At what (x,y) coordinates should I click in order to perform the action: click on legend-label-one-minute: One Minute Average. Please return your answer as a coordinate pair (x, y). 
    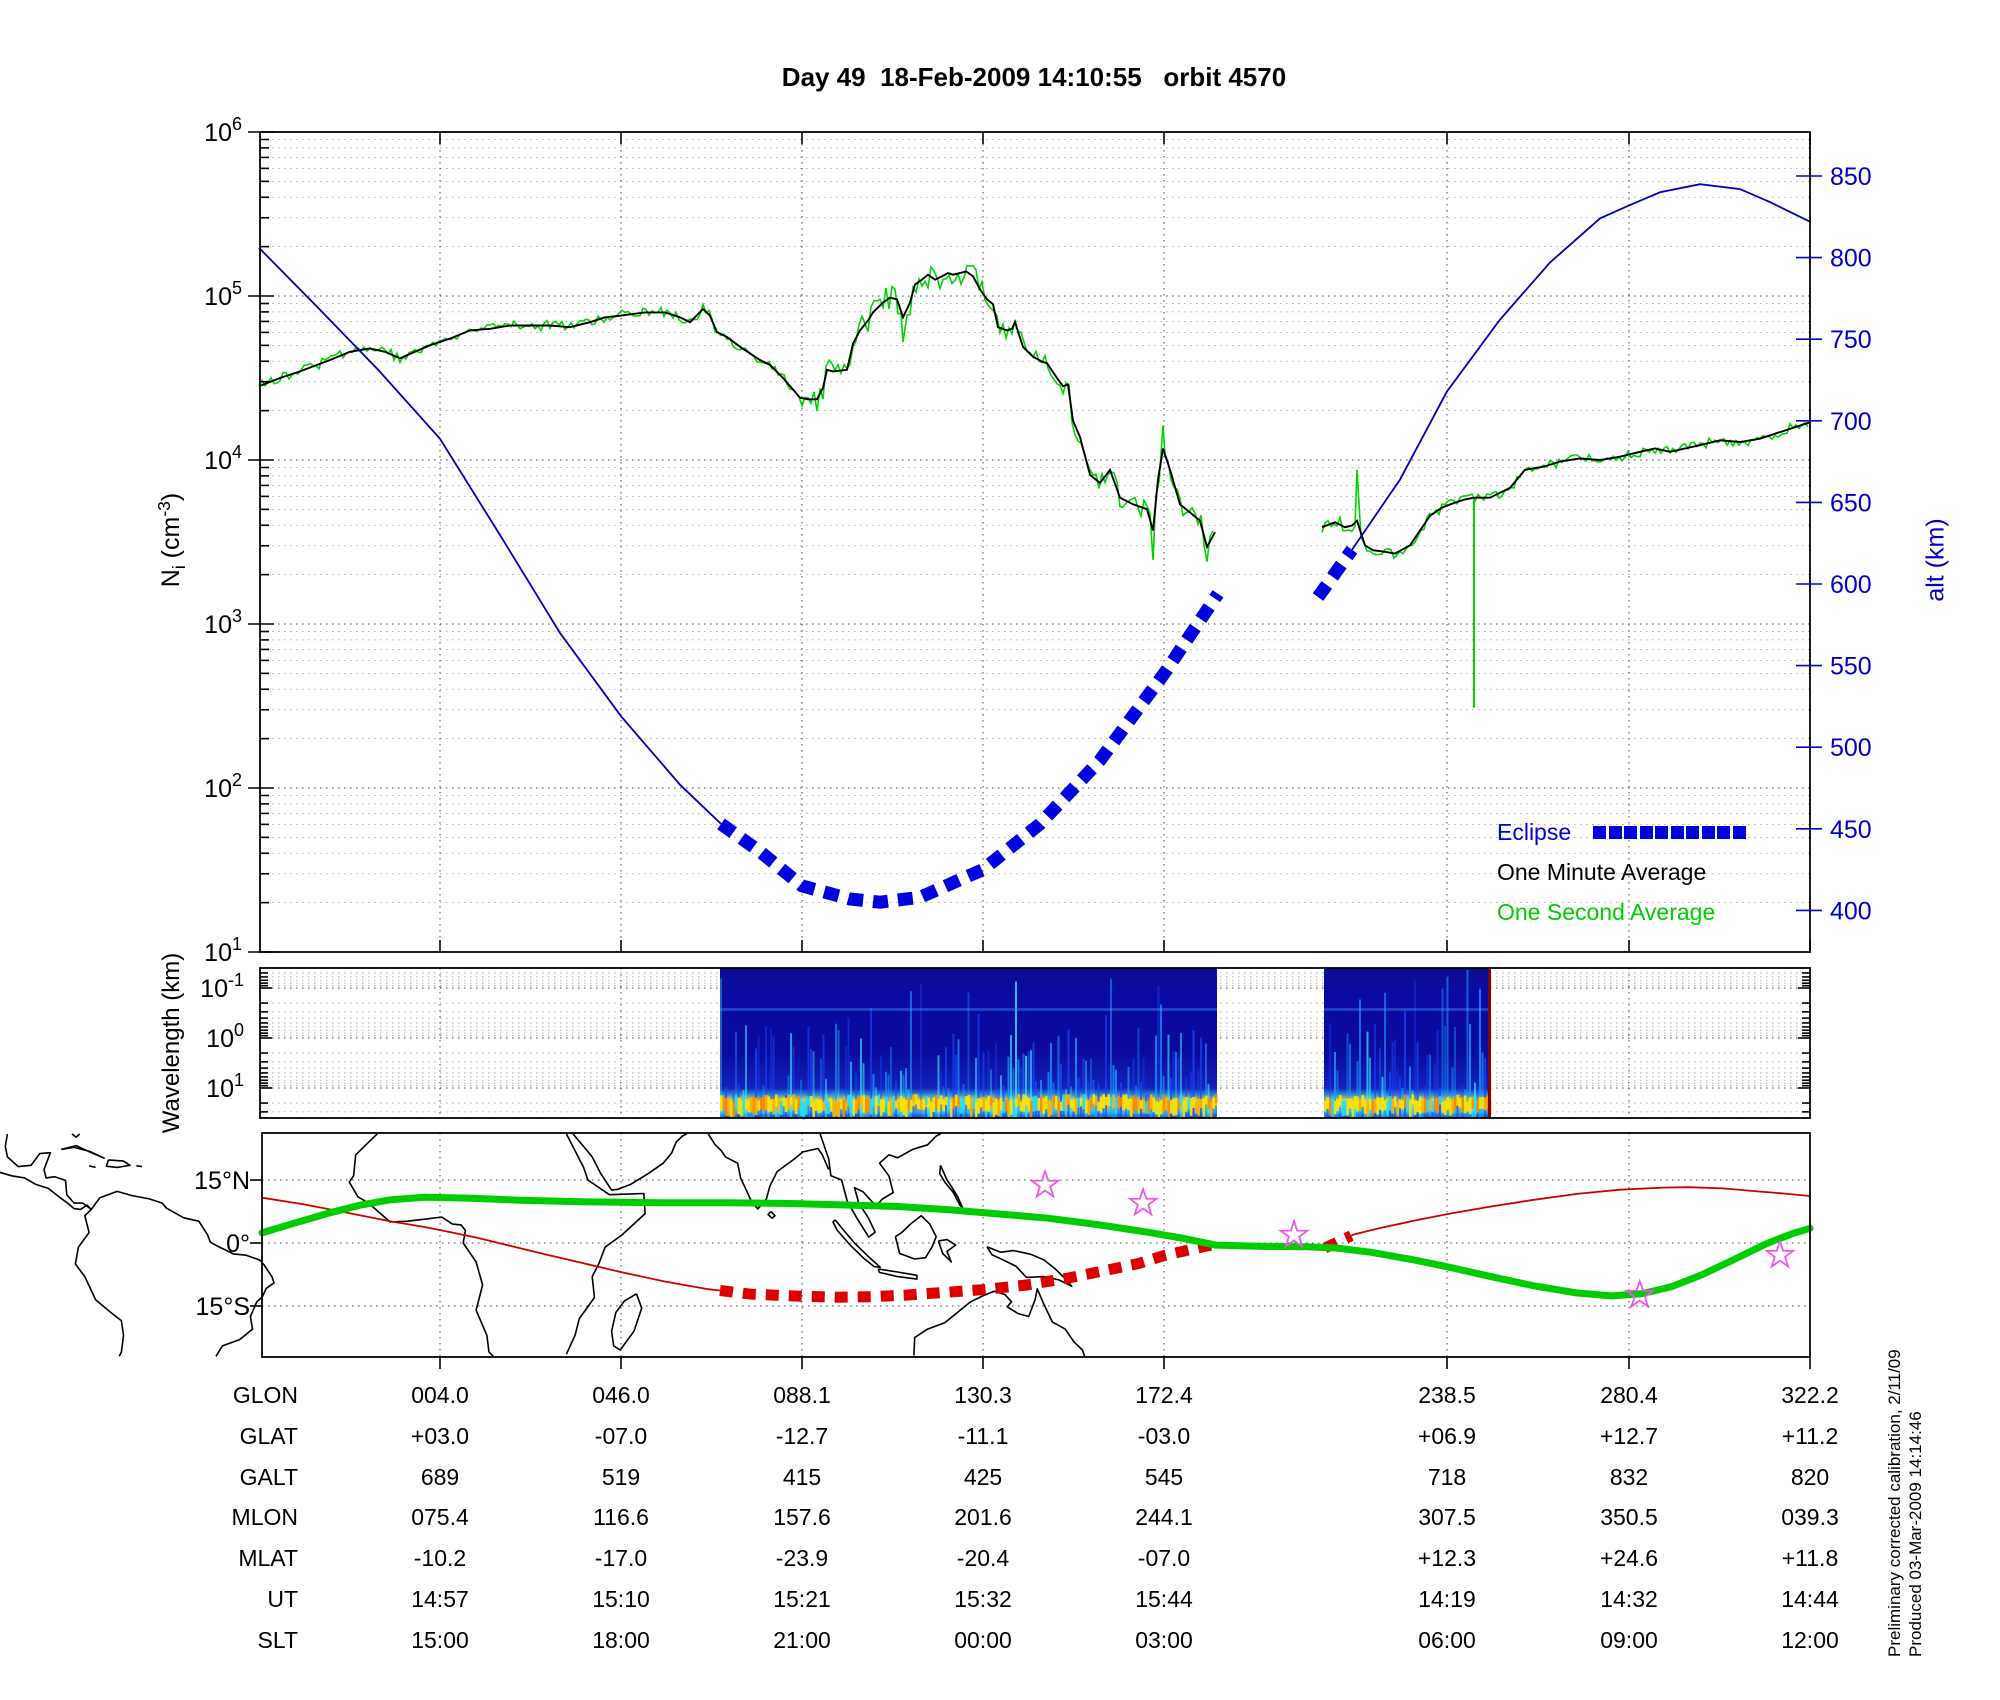
    Looking at the image, I should click on (1602, 872).